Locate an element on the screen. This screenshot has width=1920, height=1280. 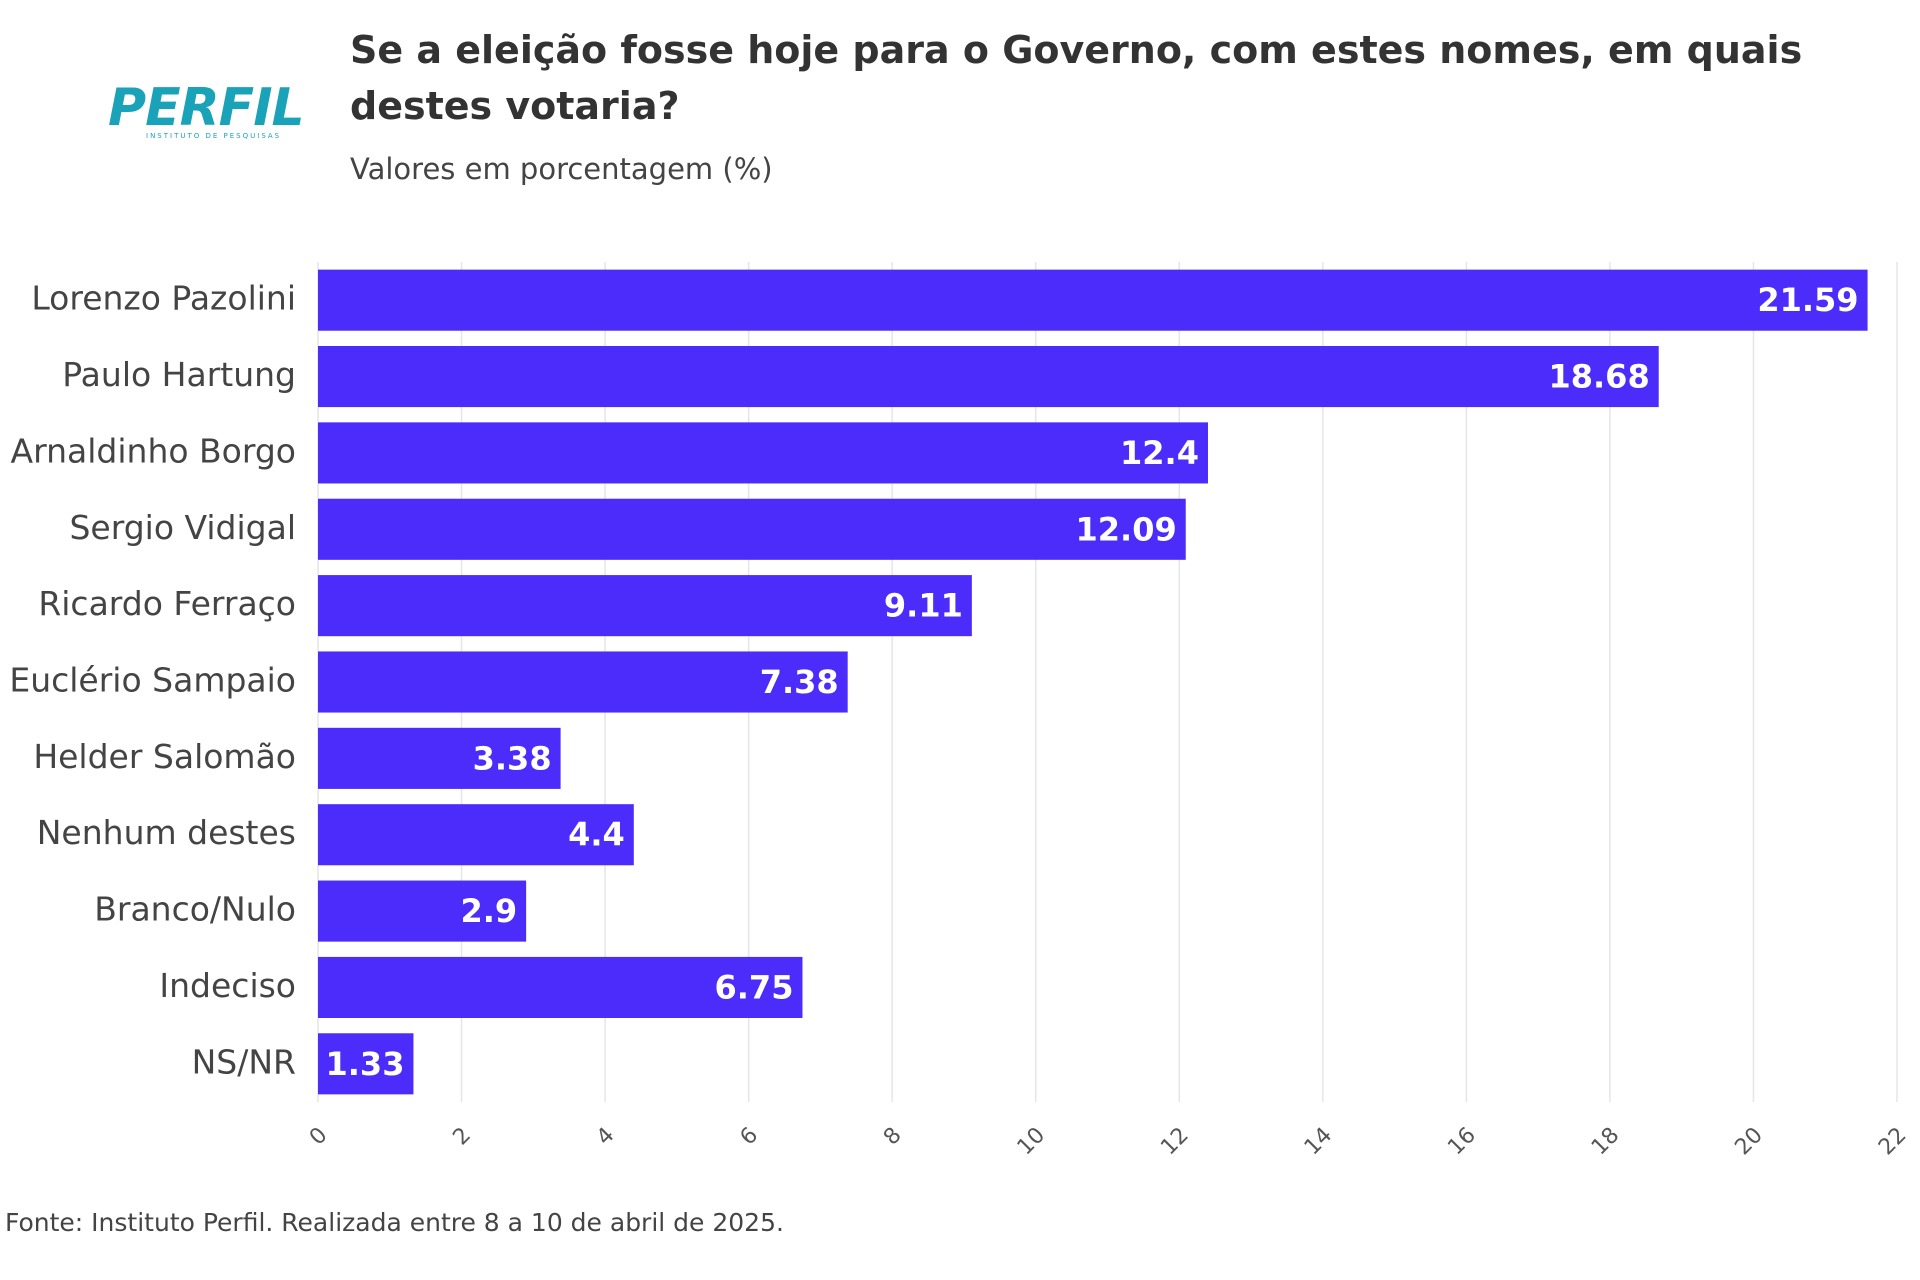
y-tick-label: Paulo Hartung is located at coordinates (179, 374).